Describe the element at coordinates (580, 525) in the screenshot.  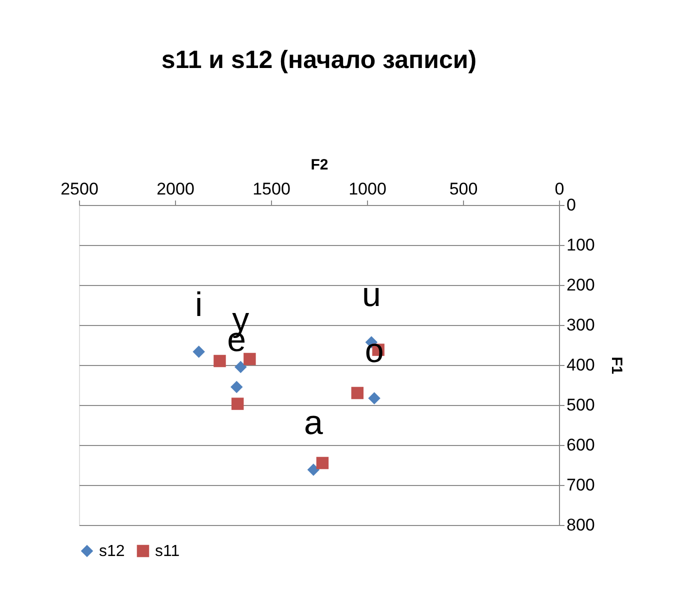
I see `y-tick-label: 800` at that location.